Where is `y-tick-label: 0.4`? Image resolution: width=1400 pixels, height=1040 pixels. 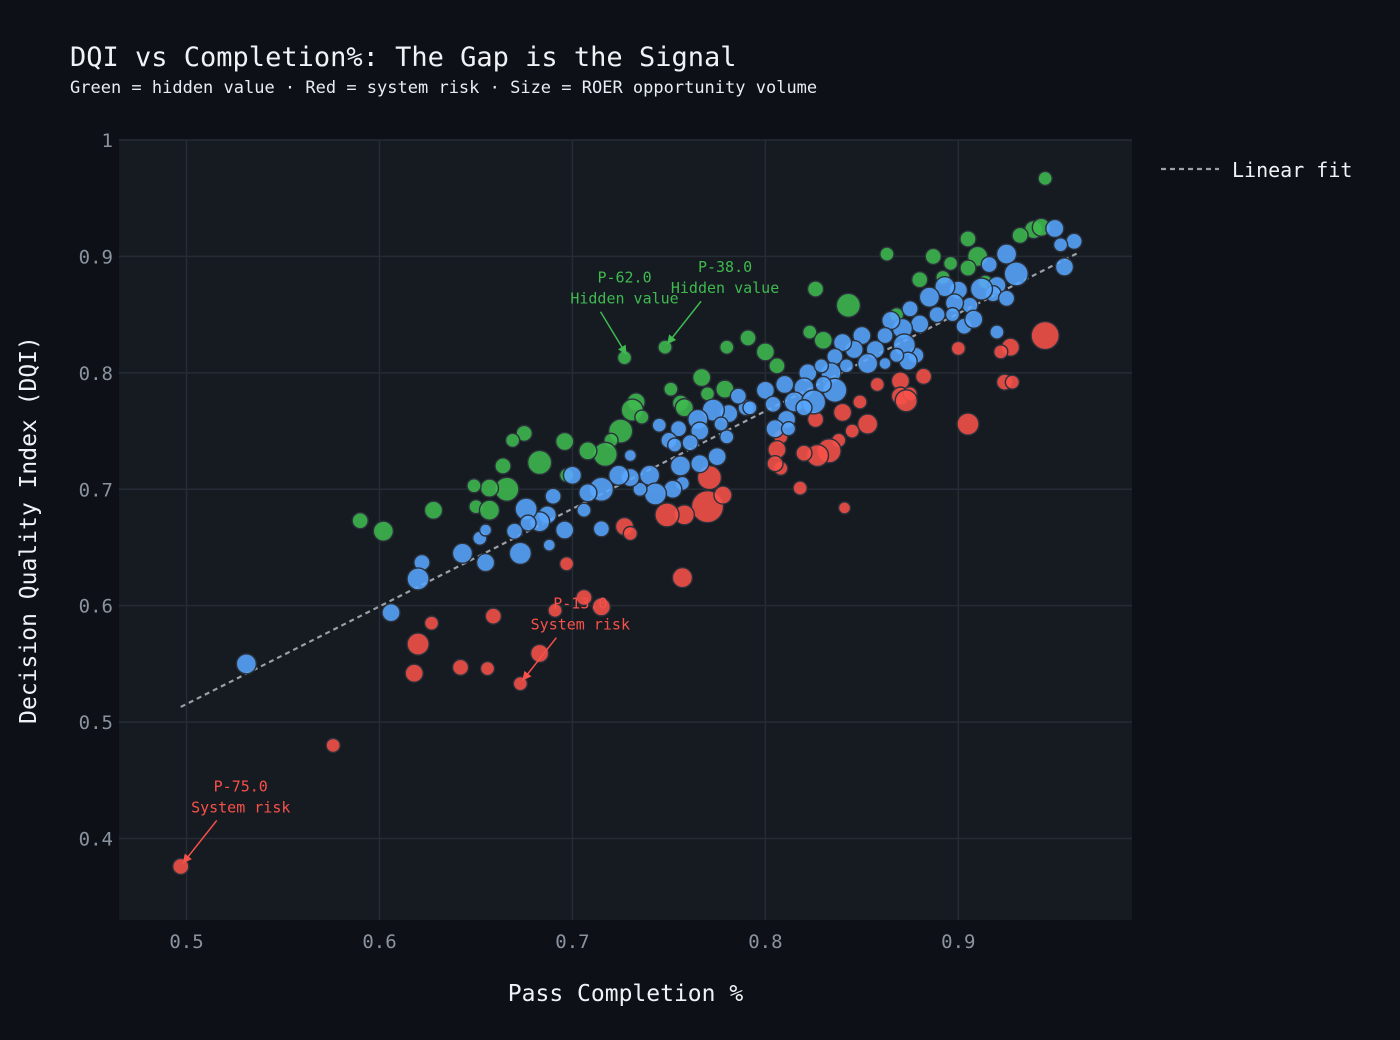 y-tick-label: 0.4 is located at coordinates (96, 840).